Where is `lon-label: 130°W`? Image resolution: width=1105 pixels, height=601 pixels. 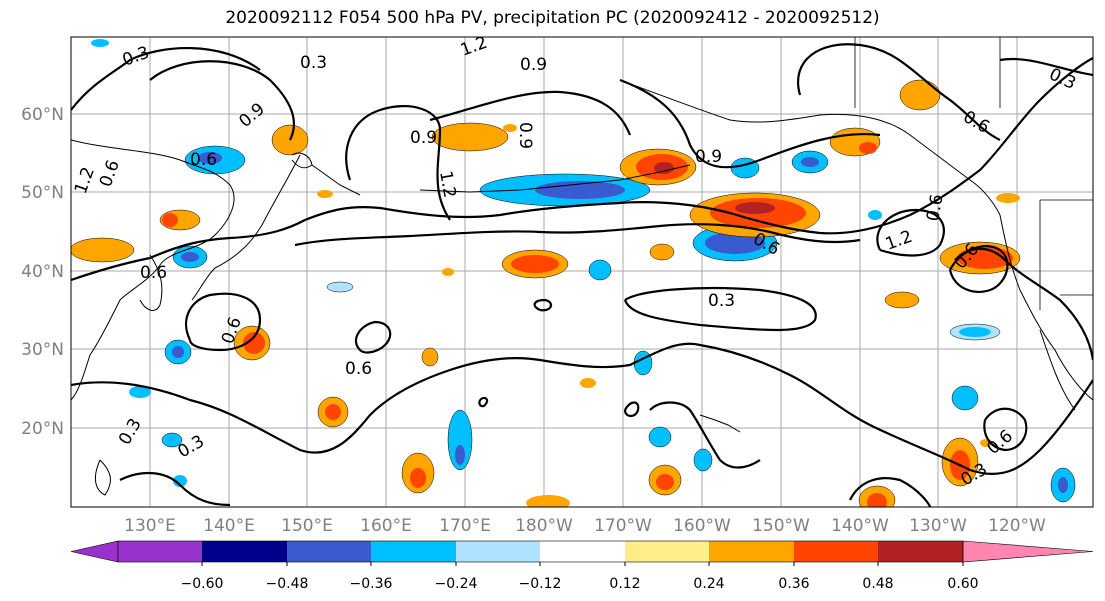
lon-label: 130°W is located at coordinates (938, 526).